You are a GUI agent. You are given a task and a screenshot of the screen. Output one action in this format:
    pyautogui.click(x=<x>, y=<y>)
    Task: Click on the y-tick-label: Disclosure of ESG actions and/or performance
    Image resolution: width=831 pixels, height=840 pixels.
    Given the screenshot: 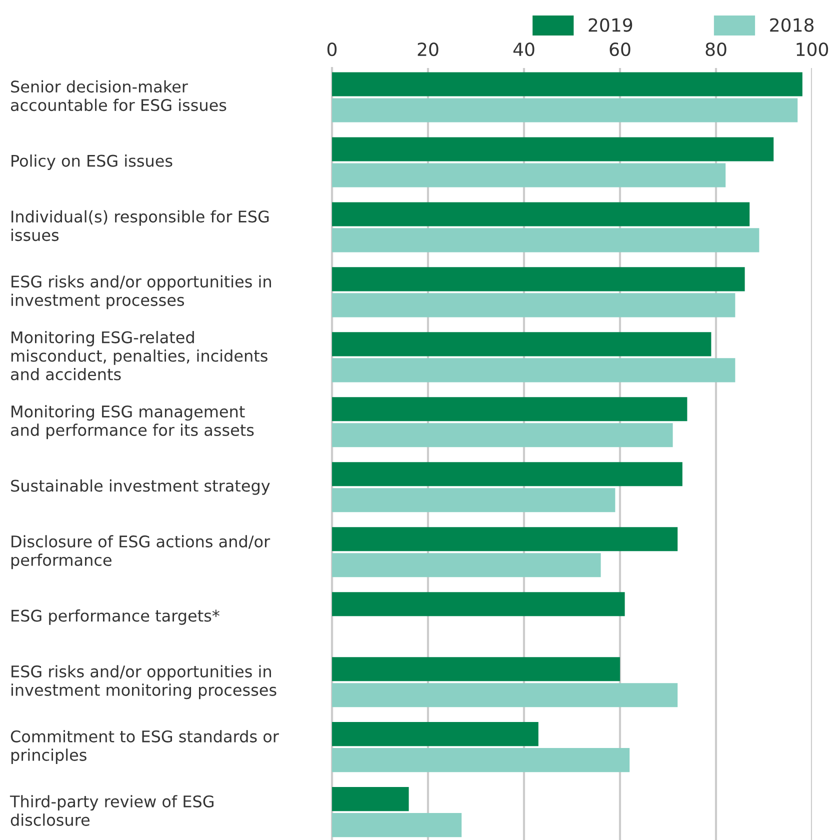 What is the action you would take?
    pyautogui.click(x=140, y=552)
    